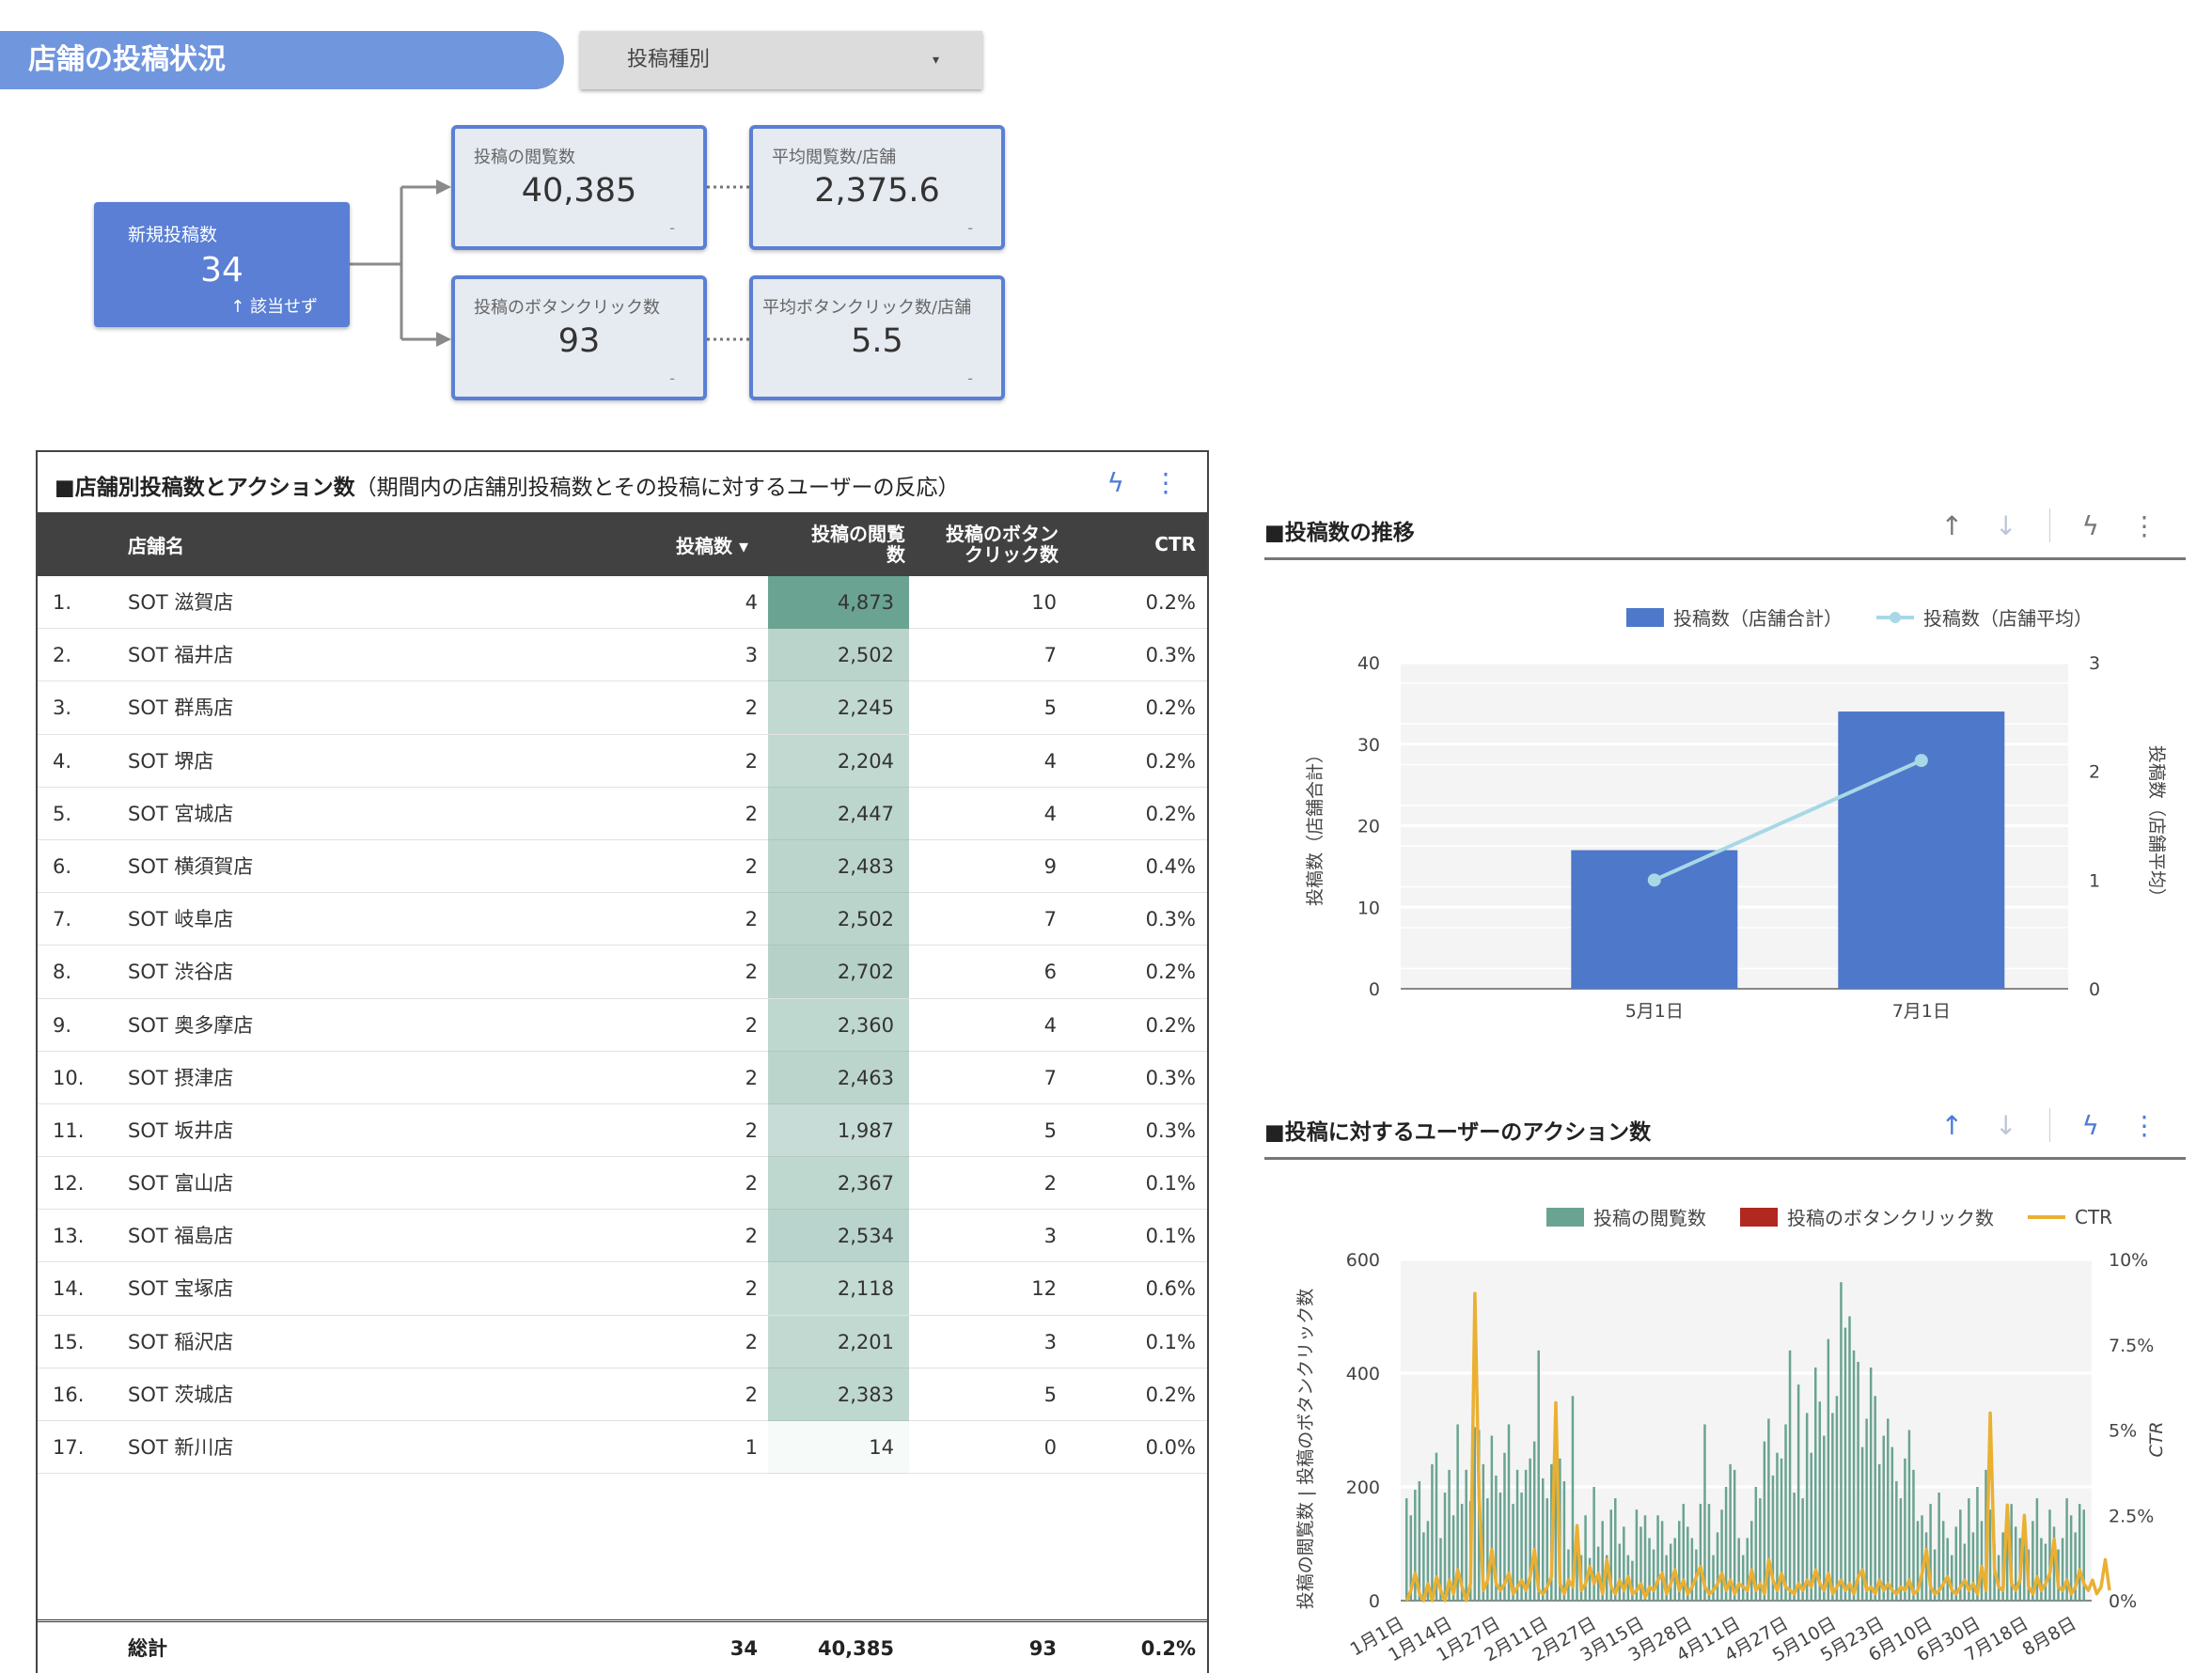 The width and height of the screenshot is (2212, 1673). What do you see at coordinates (1050, 655) in the screenshot?
I see `cell-clicks: 7` at bounding box center [1050, 655].